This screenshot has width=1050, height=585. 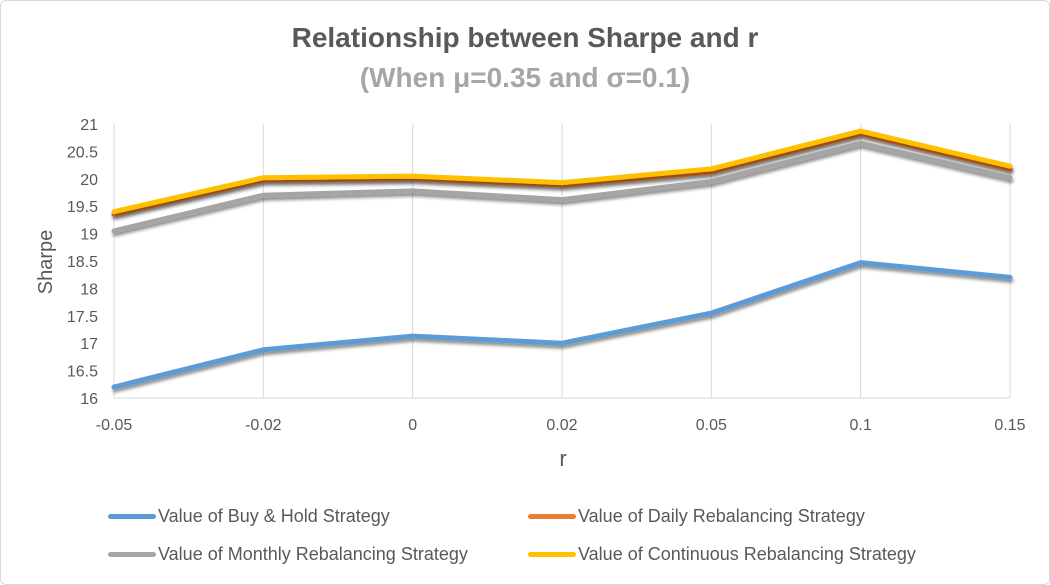 What do you see at coordinates (89, 344) in the screenshot?
I see `y-tick-label: 17` at bounding box center [89, 344].